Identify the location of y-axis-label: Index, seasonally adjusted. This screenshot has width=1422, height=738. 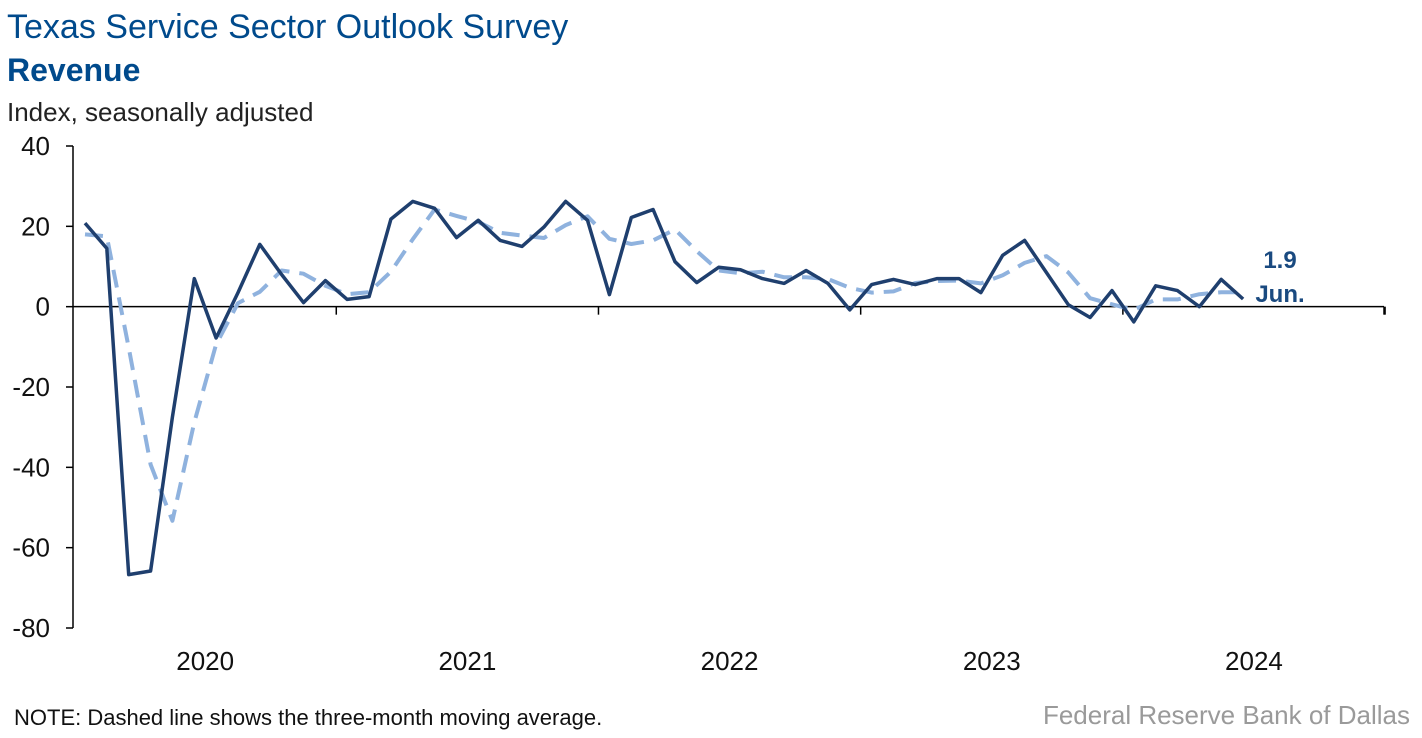
(160, 112).